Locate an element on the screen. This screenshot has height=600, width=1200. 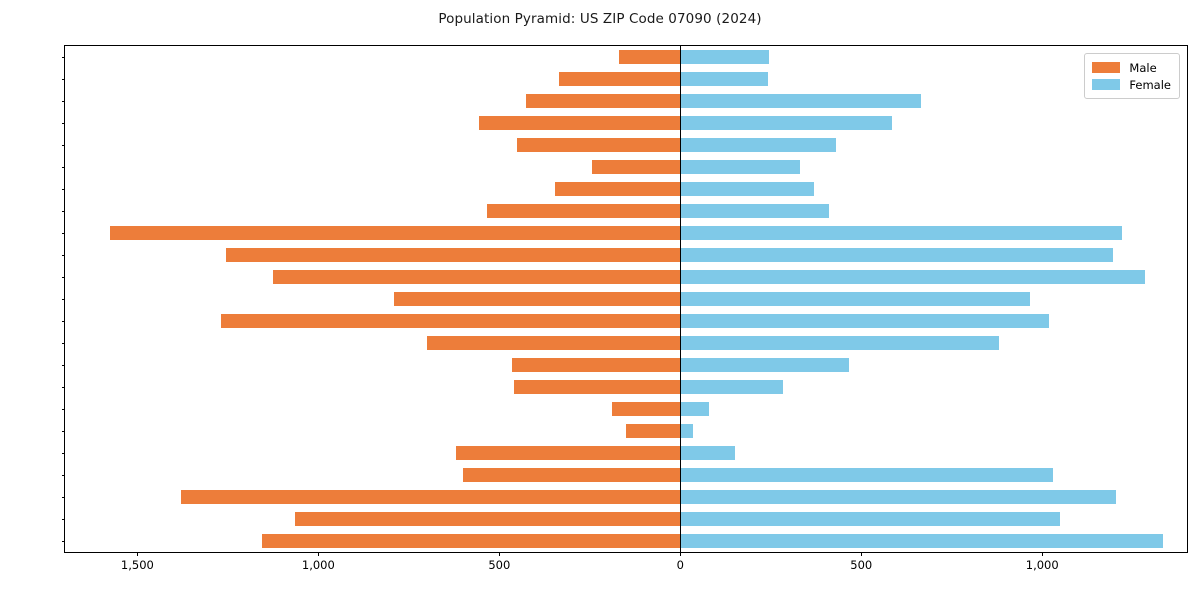
x-axis-tick-label: 0 is located at coordinates (680, 565).